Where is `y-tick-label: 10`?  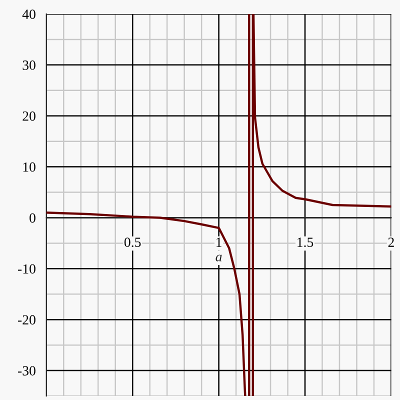
y-tick-label: 10 is located at coordinates (29, 167).